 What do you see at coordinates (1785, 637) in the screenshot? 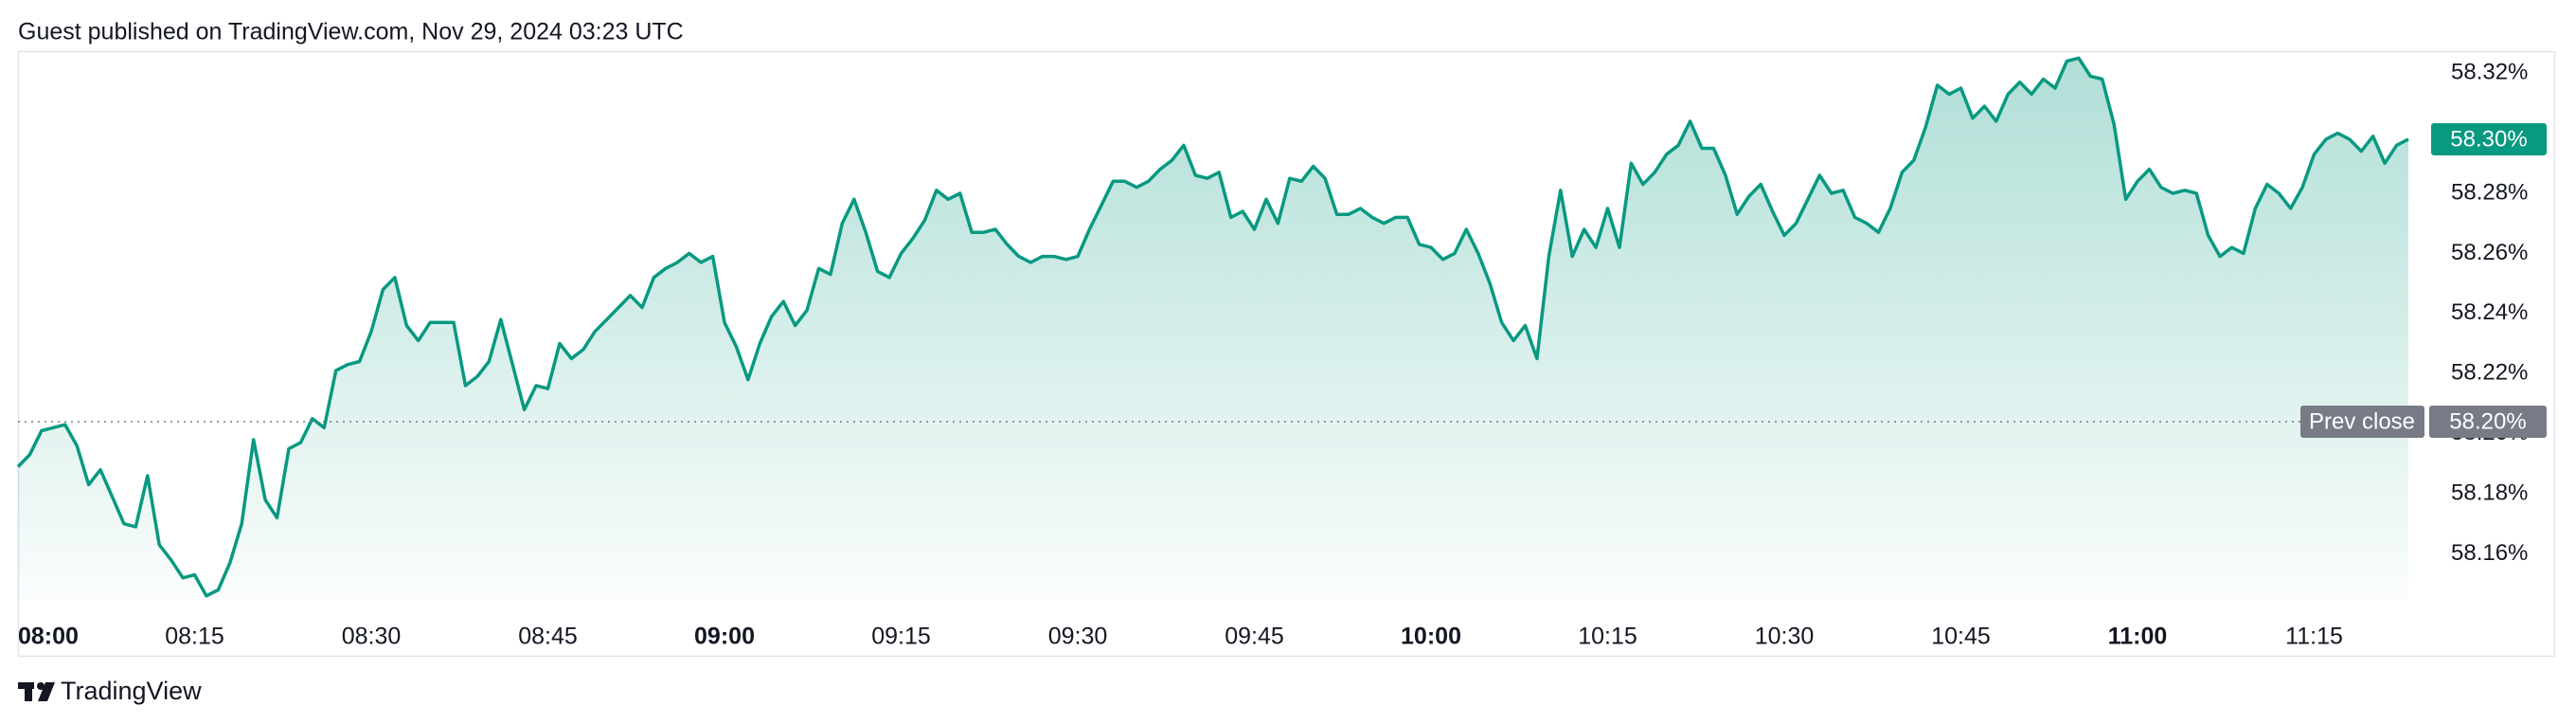
I see `x-tick-label: 10:30` at bounding box center [1785, 637].